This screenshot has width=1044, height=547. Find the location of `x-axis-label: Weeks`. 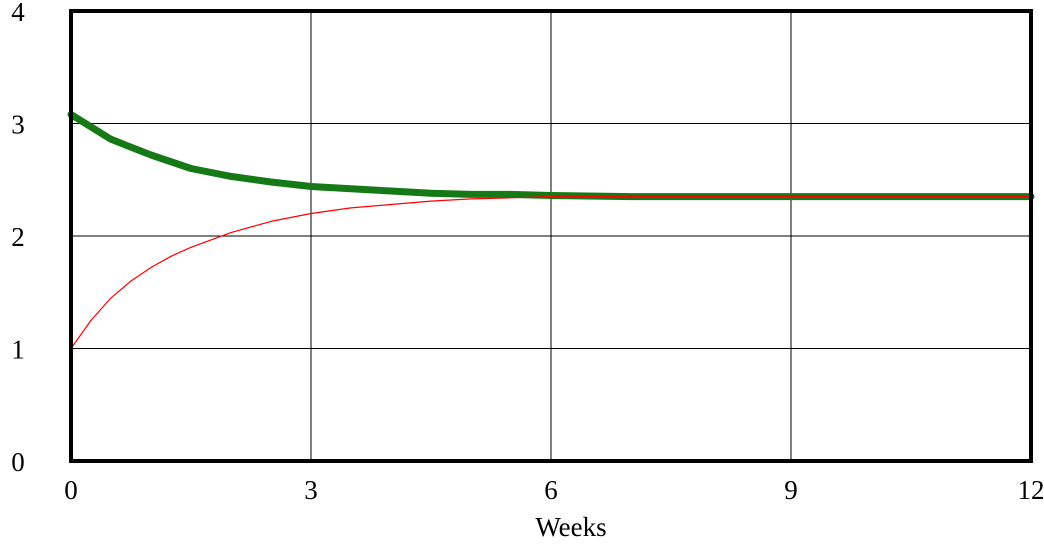

x-axis-label: Weeks is located at coordinates (570, 527).